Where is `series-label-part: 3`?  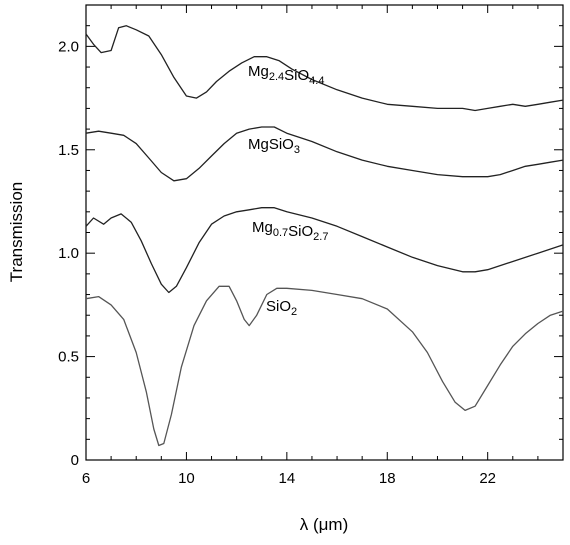
series-label-part: 3 is located at coordinates (297, 150).